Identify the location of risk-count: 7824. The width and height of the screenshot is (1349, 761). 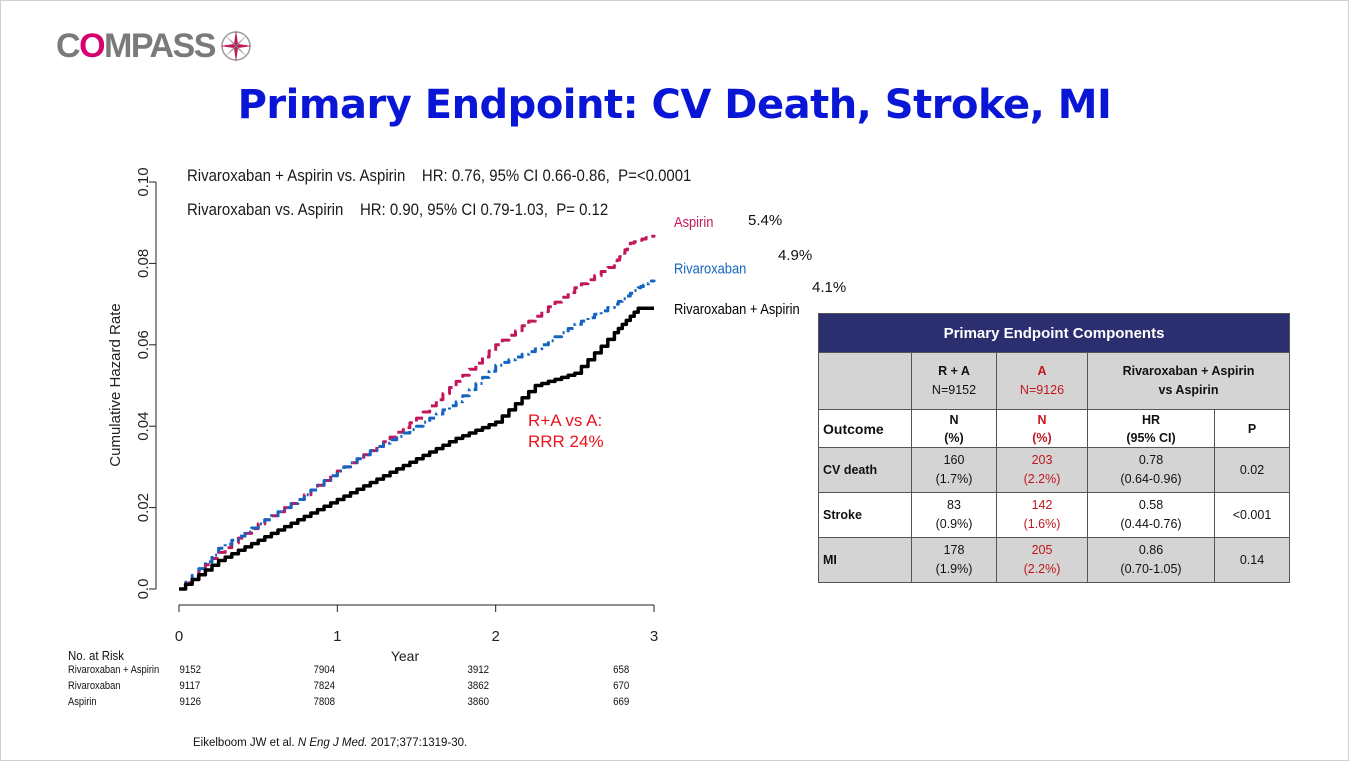
(324, 686).